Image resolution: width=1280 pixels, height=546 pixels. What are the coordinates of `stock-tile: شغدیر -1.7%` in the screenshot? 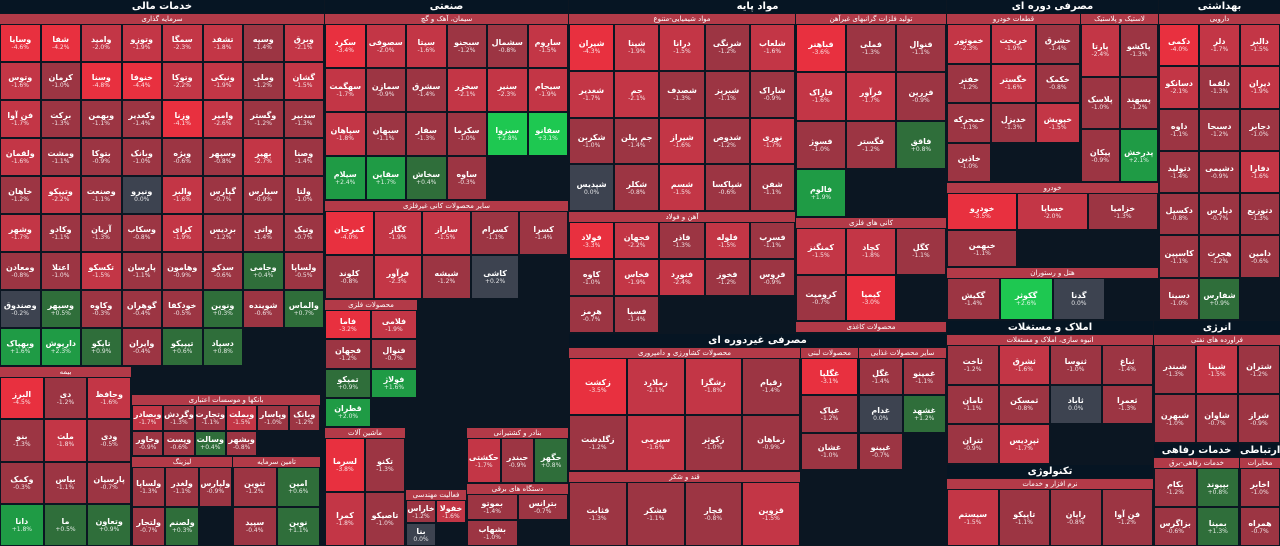 It's located at (592, 94).